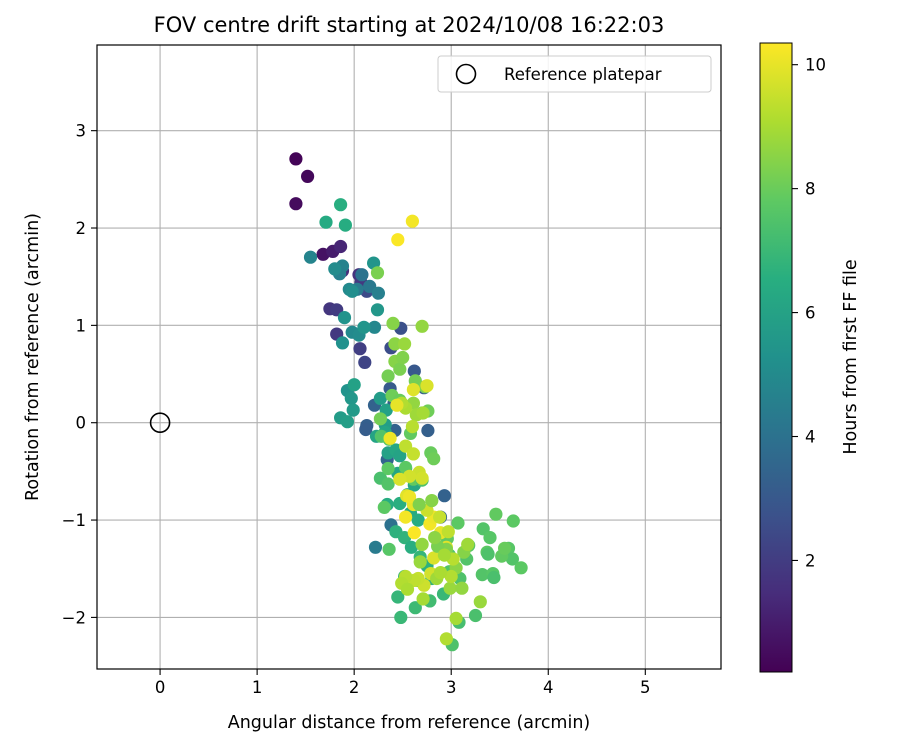  Describe the element at coordinates (257, 687) in the screenshot. I see `x-tick-label: 1` at that location.